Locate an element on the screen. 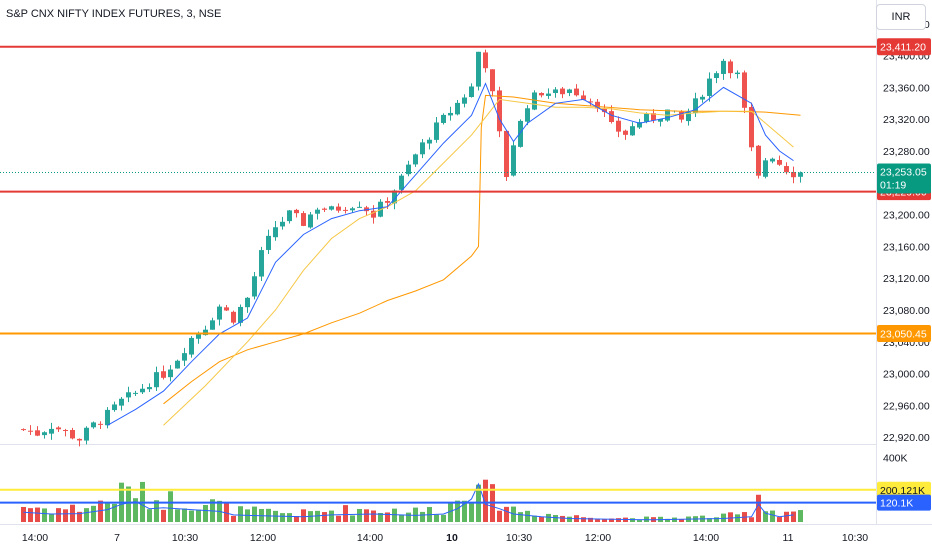 The height and width of the screenshot is (550, 932). time-tick-label: 14:00 is located at coordinates (706, 538).